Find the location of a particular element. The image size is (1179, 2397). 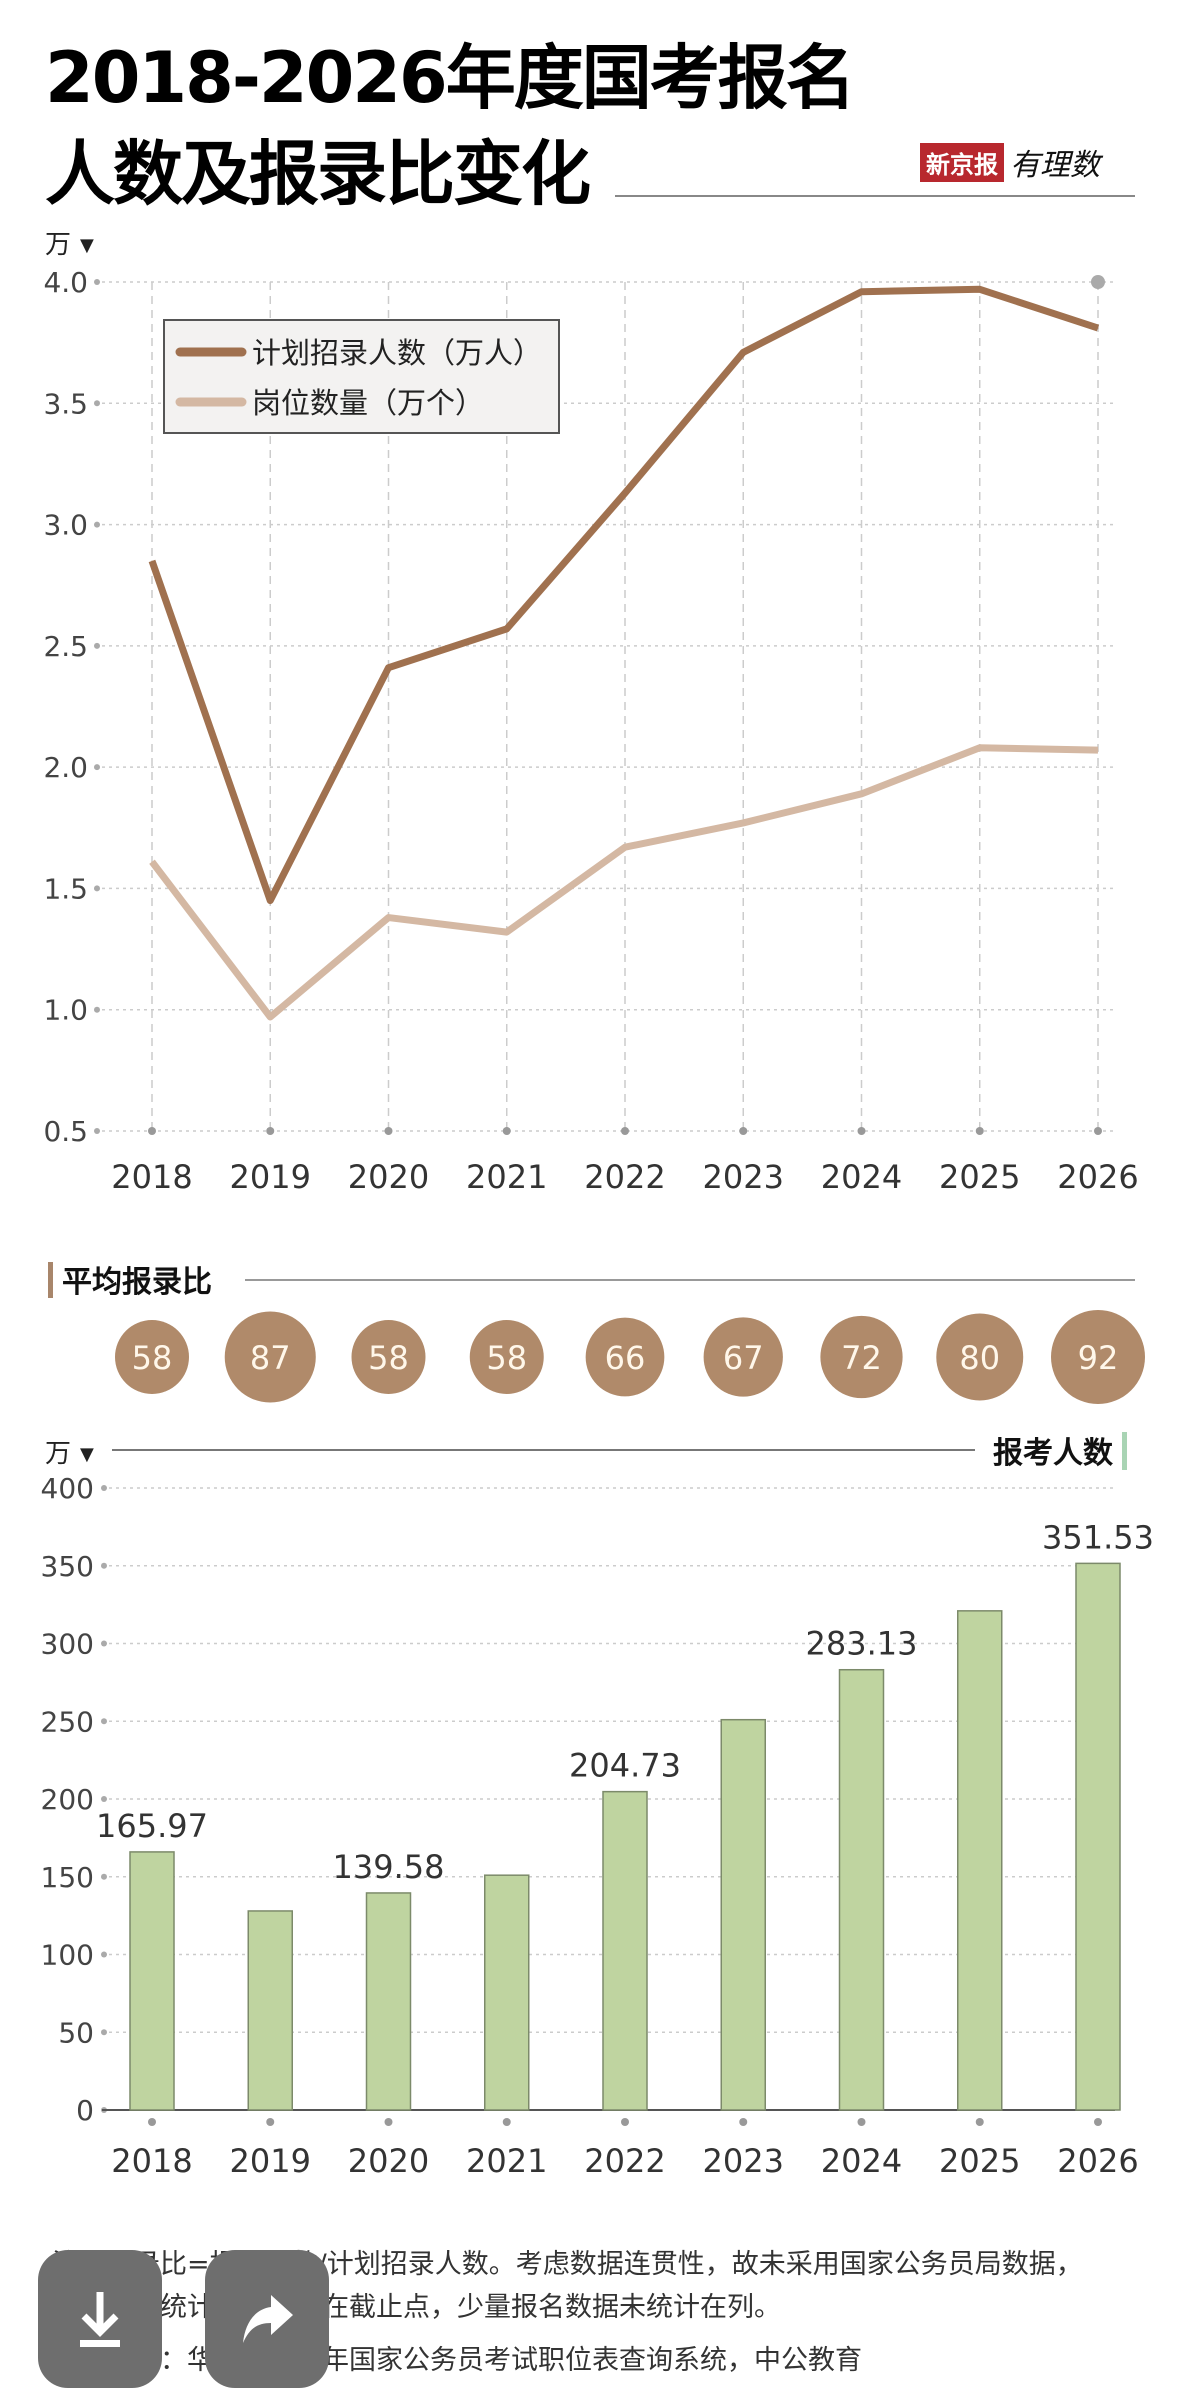

bar-data-label: 283.13 is located at coordinates (862, 1644).